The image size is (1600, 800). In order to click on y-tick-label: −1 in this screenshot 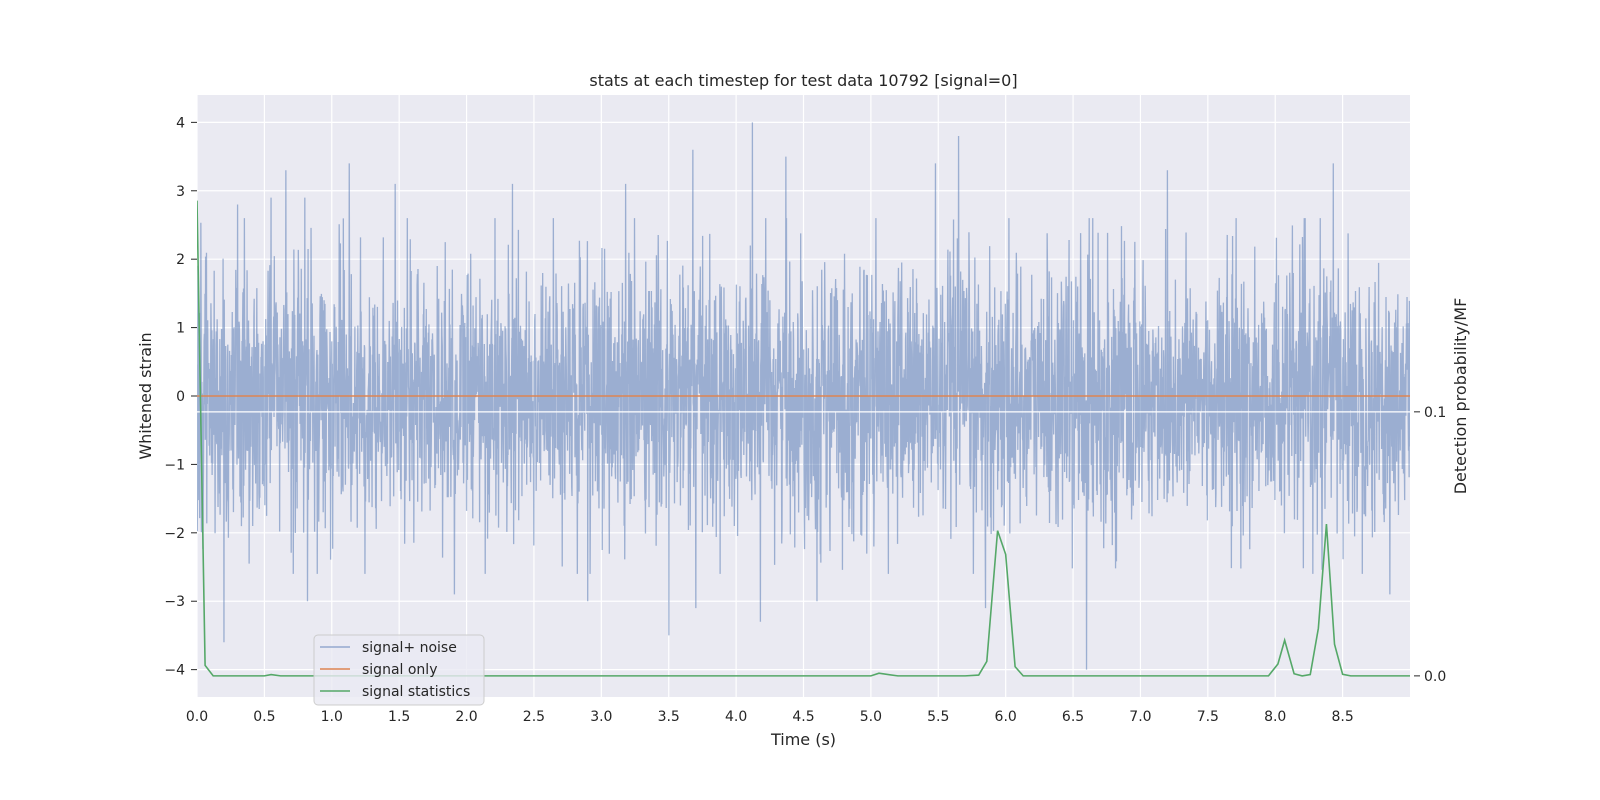, I will do `click(174, 465)`.